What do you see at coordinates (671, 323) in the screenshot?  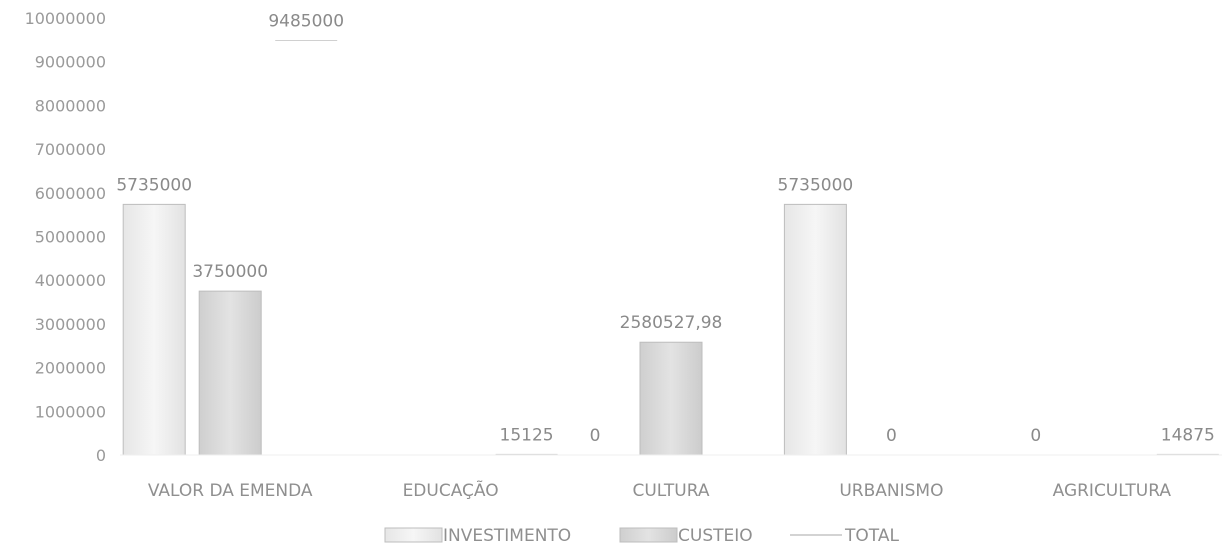 I see `data-label: 2580527,98` at bounding box center [671, 323].